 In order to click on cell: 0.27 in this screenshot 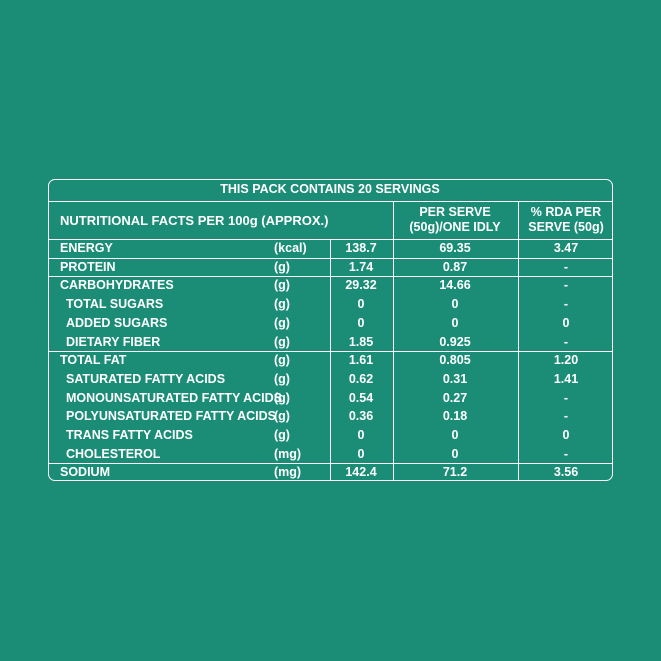, I will do `click(455, 397)`.